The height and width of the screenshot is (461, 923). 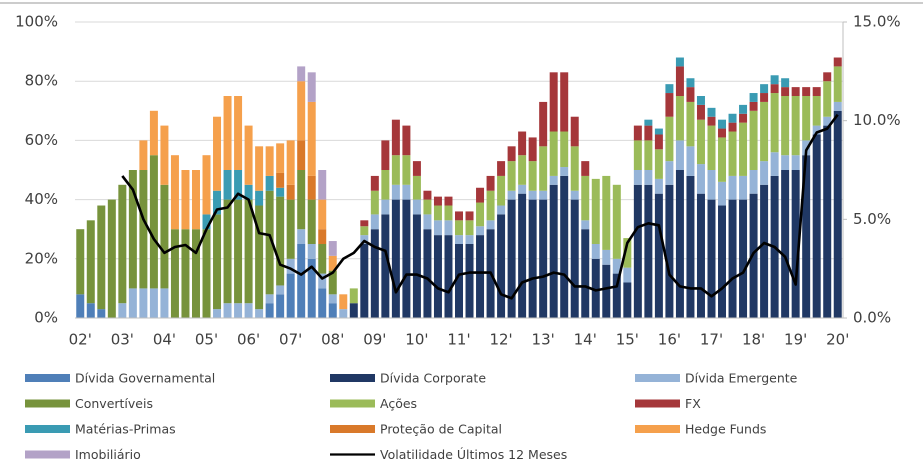 What do you see at coordinates (374, 340) in the screenshot?
I see `x-tick-label: 09'` at bounding box center [374, 340].